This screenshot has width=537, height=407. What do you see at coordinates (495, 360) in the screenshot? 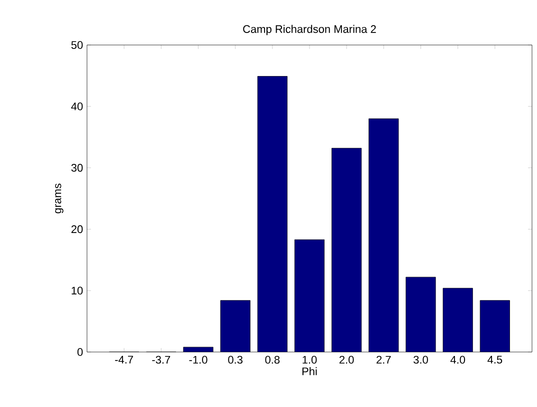
I see `x-tick-label: 4.5` at bounding box center [495, 360].